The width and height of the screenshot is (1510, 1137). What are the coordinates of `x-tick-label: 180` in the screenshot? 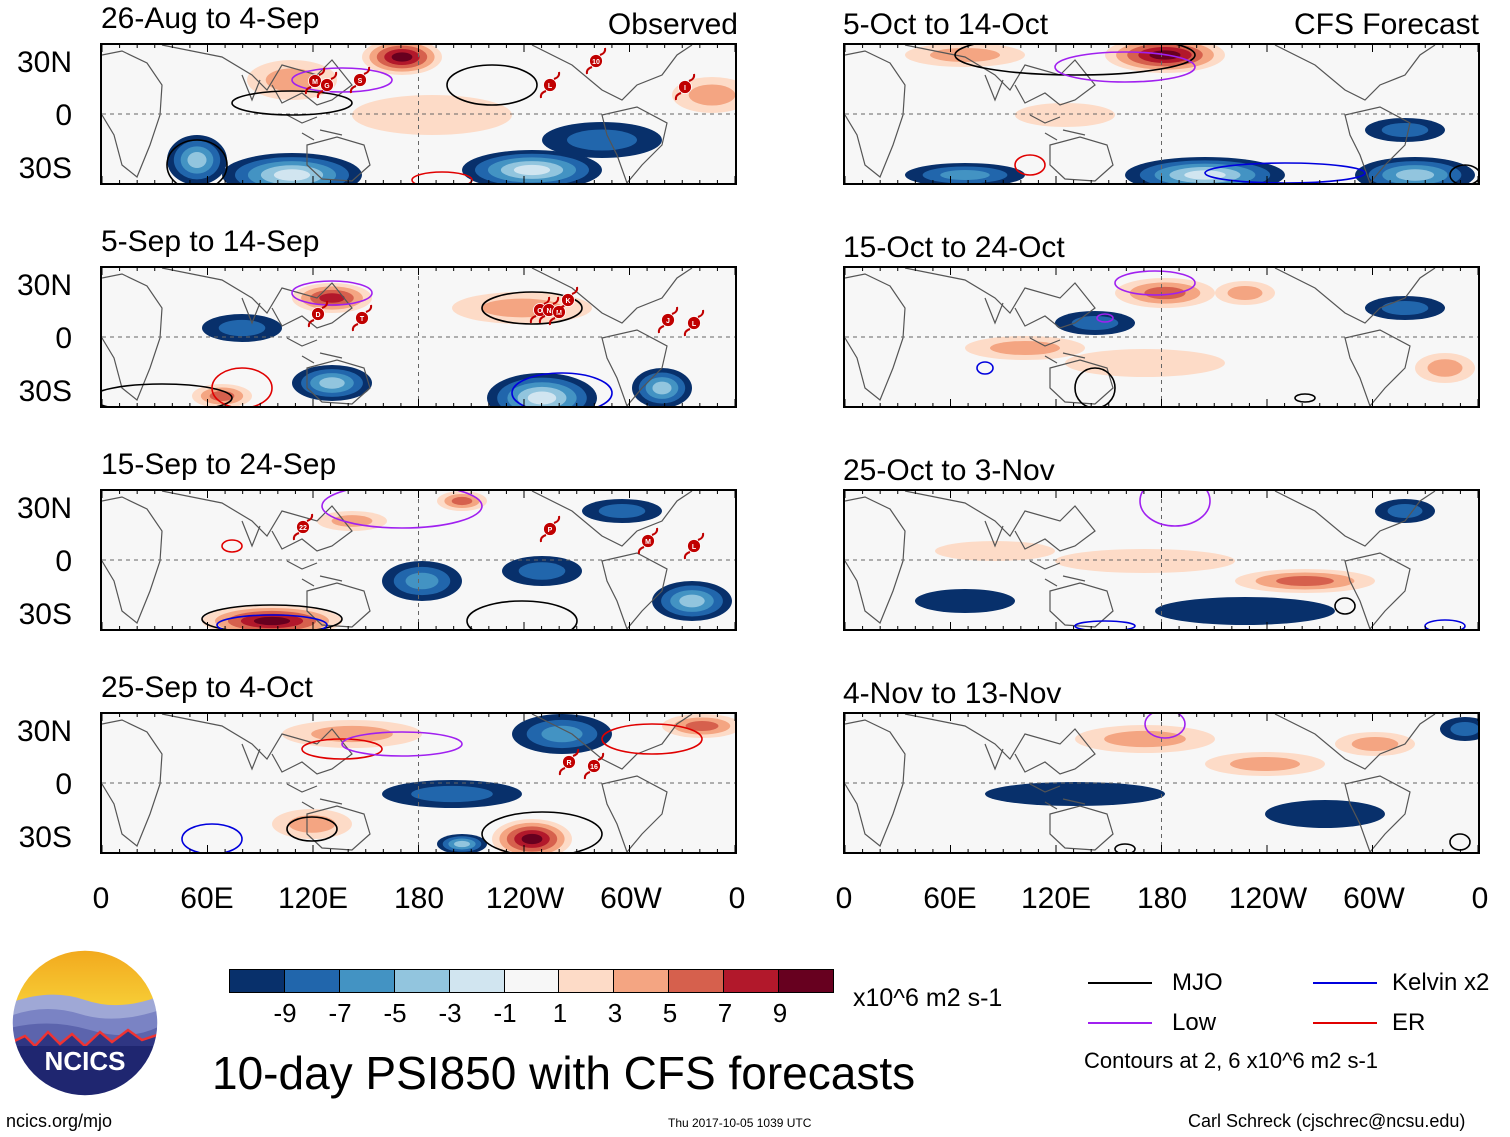 It's located at (419, 898).